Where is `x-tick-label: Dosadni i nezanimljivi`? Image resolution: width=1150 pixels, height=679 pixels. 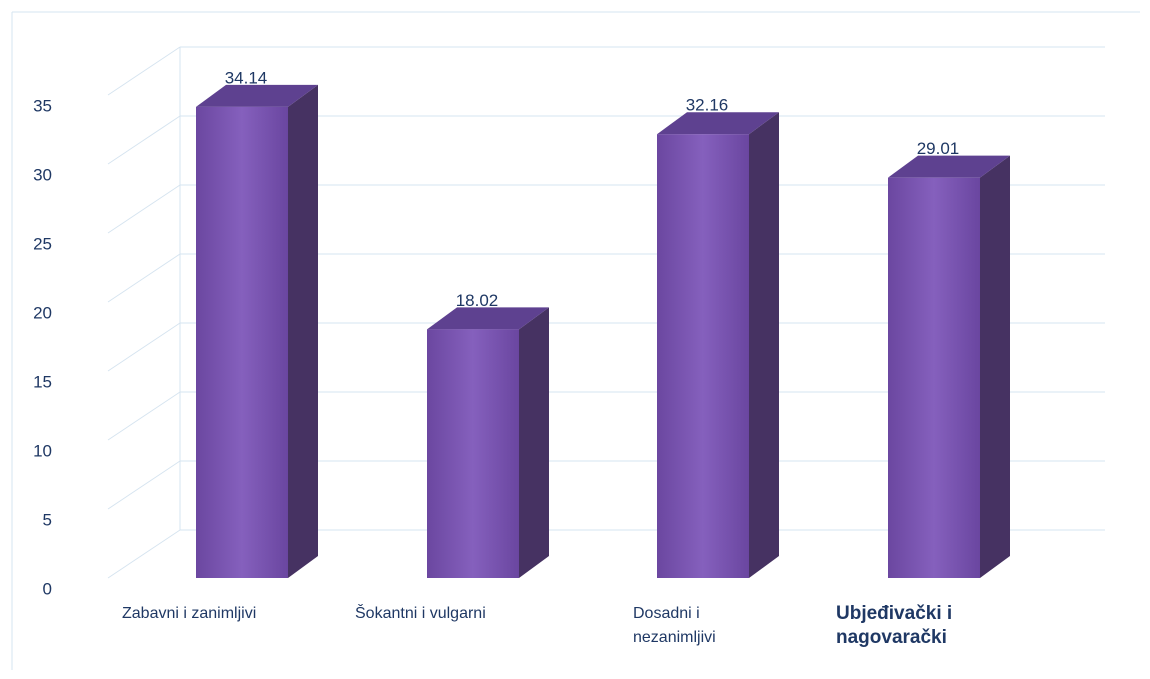 x-tick-label: Dosadni i nezanimljivi is located at coordinates (674, 625).